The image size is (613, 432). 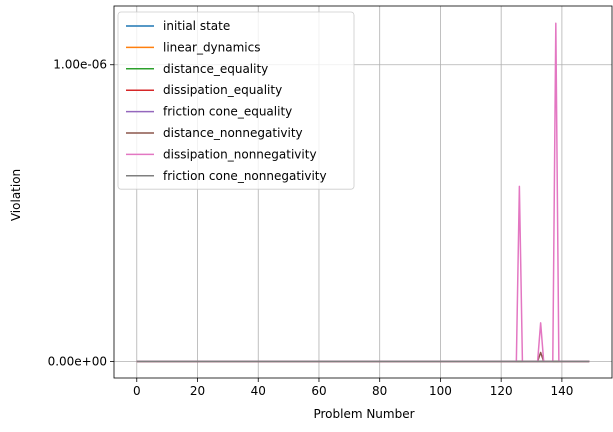 I want to click on x-axis: 0 20 40 60 80 100 120 140, so click(x=353, y=388).